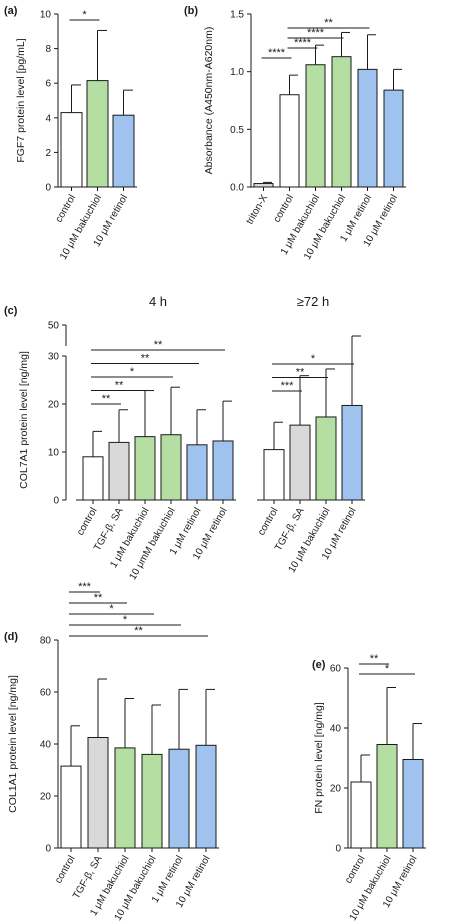  I want to click on panel-label: (c), so click(11, 311).